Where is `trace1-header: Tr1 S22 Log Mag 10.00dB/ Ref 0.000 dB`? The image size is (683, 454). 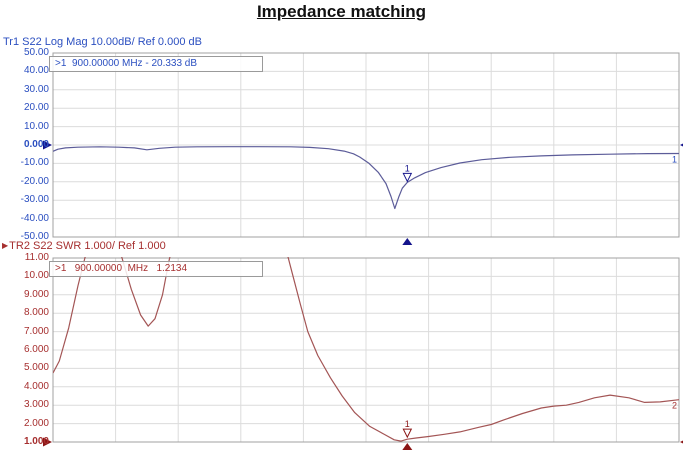
trace1-header: Tr1 S22 Log Mag 10.00dB/ Ref 0.000 dB is located at coordinates (102, 42).